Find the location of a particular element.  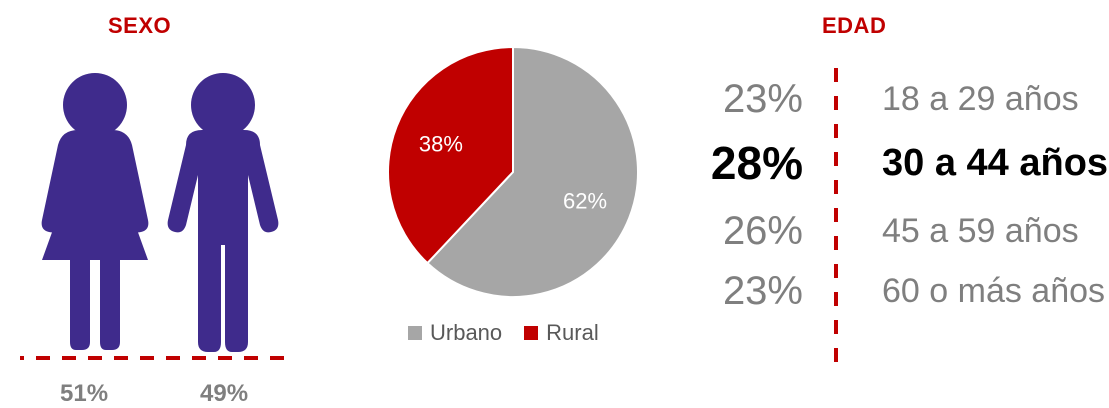

women-percentage: 51% is located at coordinates (84, 393).